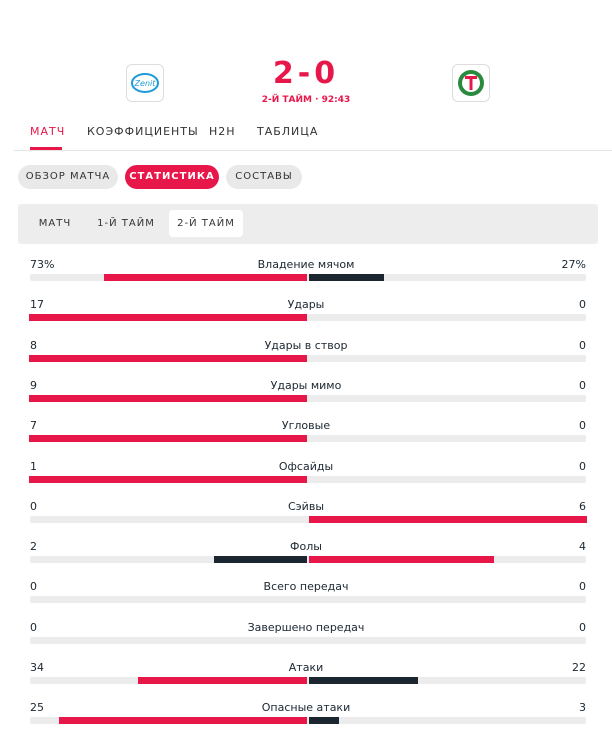 Image resolution: width=612 pixels, height=750 pixels. I want to click on stat-home-value: 1, so click(33, 466).